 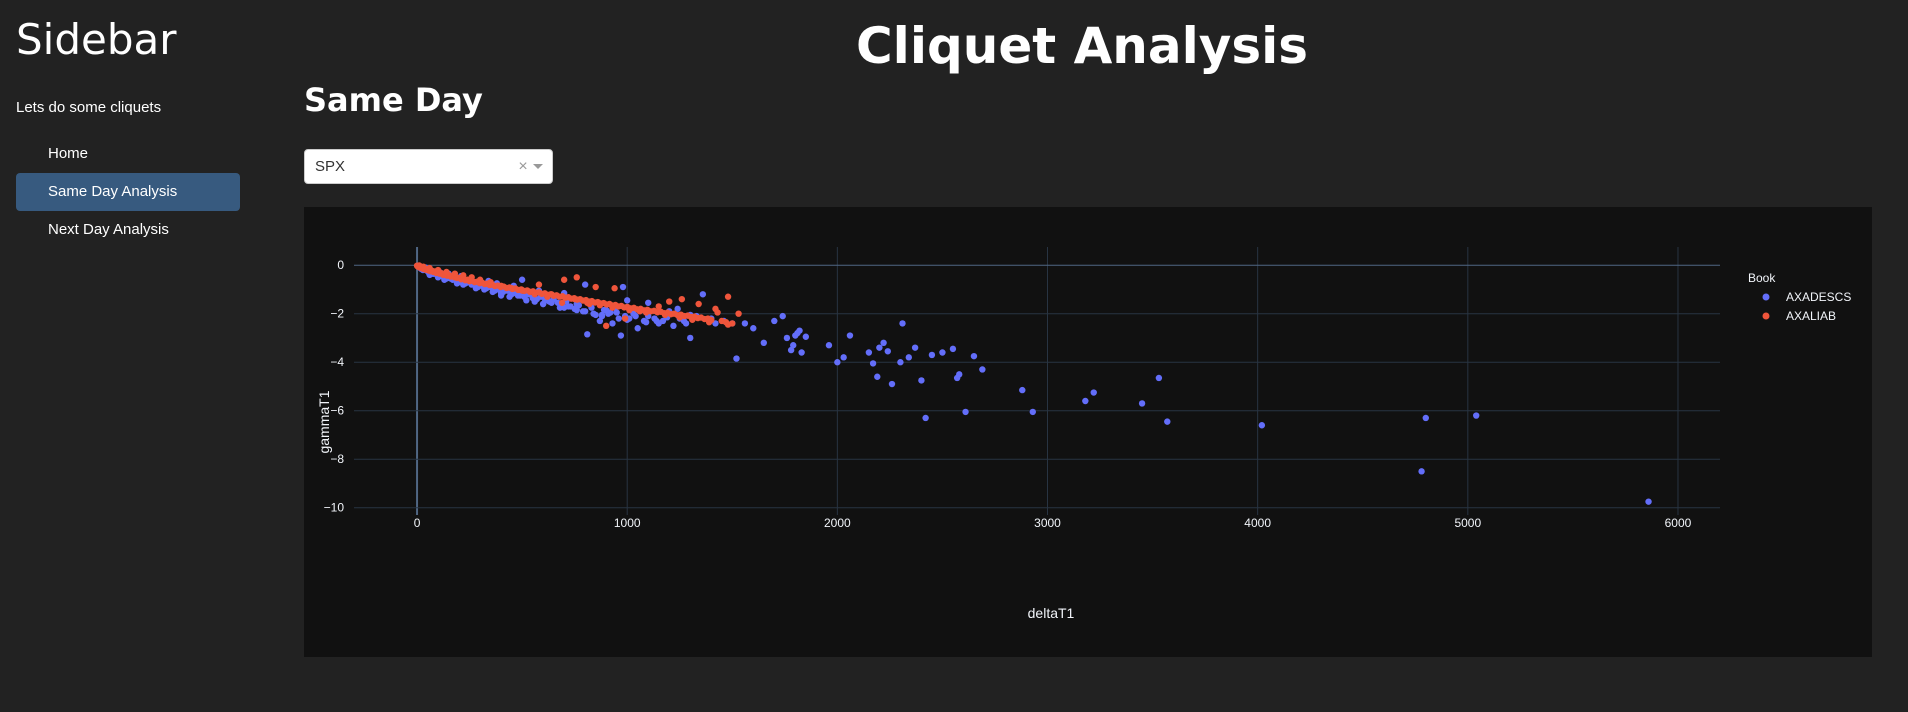 What do you see at coordinates (1766, 297) in the screenshot?
I see `legend-marker` at bounding box center [1766, 297].